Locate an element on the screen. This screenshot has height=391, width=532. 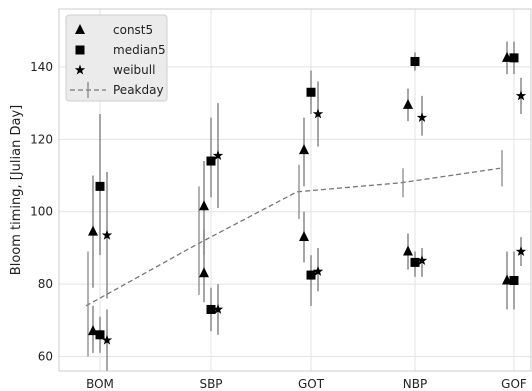
x-tick-label: GOT is located at coordinates (311, 384).